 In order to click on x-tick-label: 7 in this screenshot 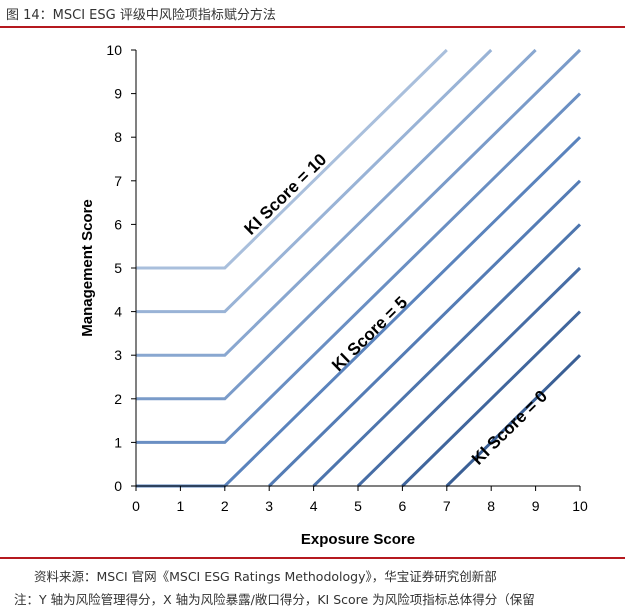, I will do `click(447, 506)`.